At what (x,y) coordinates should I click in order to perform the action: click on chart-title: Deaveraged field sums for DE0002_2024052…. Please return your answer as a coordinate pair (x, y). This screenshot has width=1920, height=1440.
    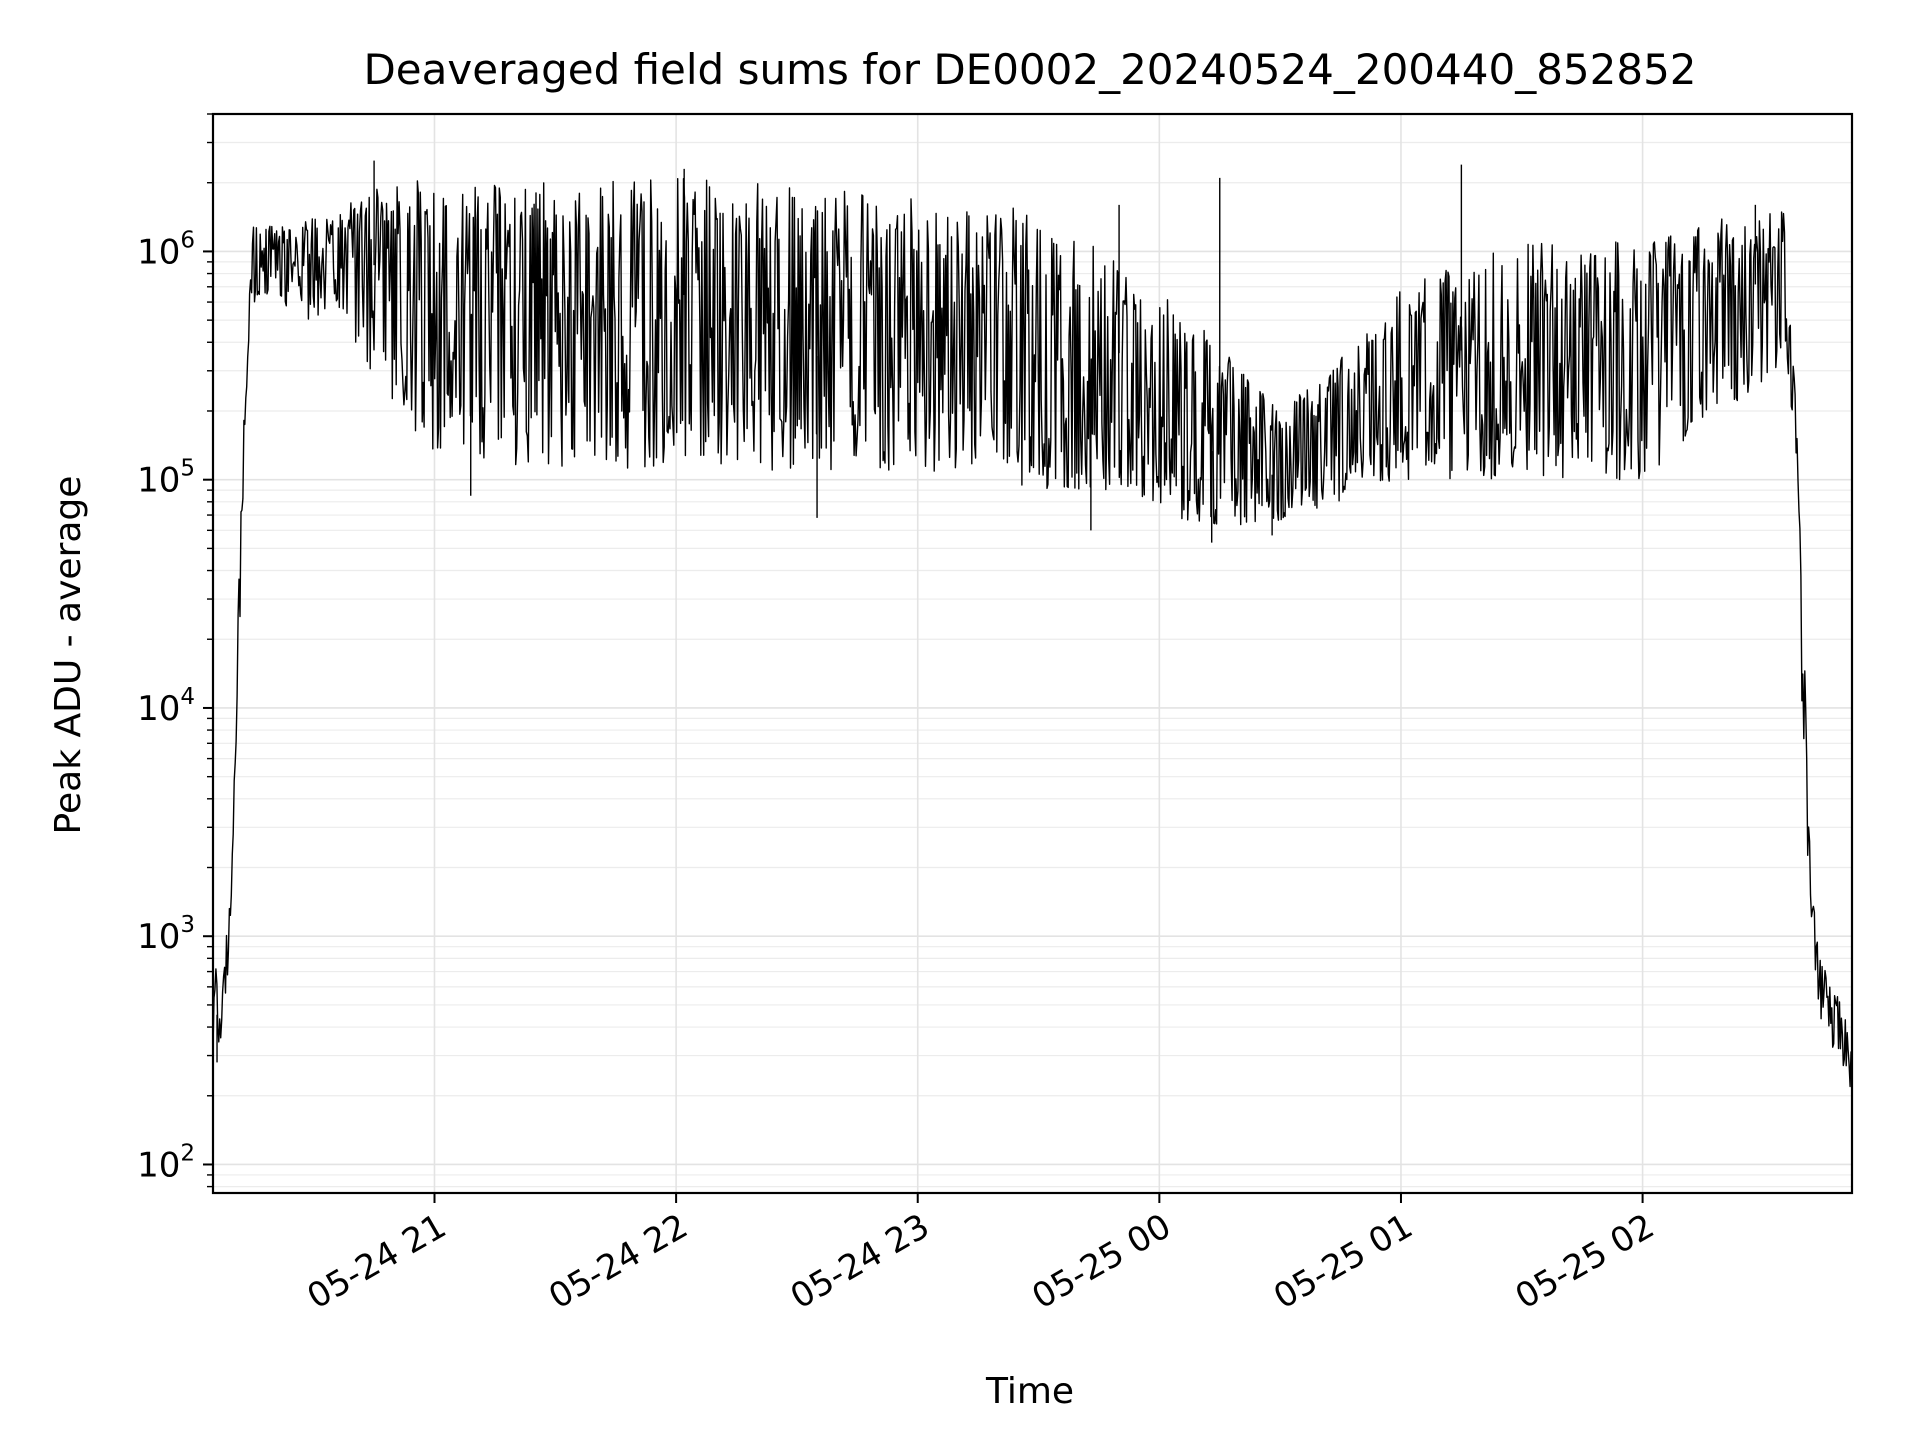
    Looking at the image, I should click on (1029, 69).